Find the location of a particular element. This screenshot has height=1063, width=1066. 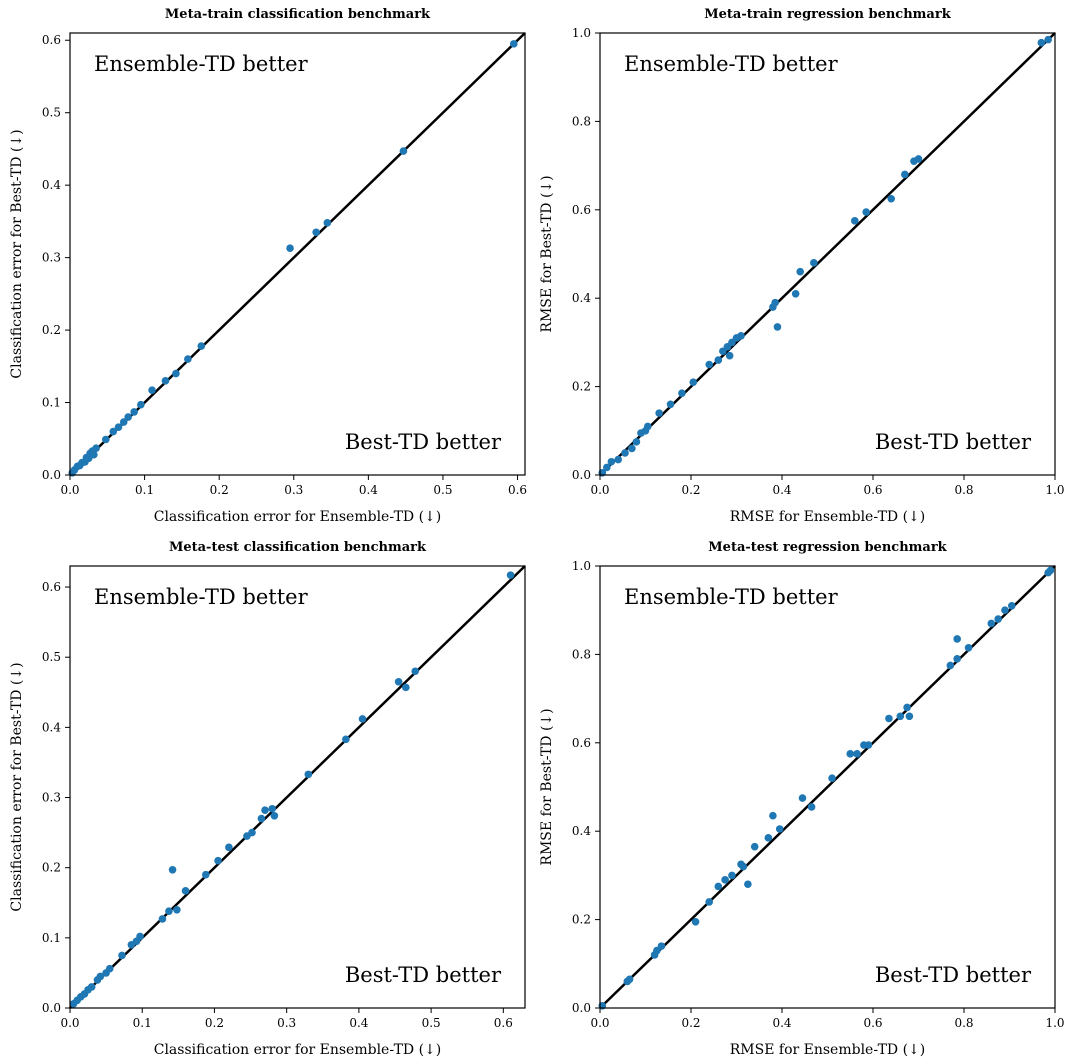

x-tick-label: 0.8 is located at coordinates (963, 490).